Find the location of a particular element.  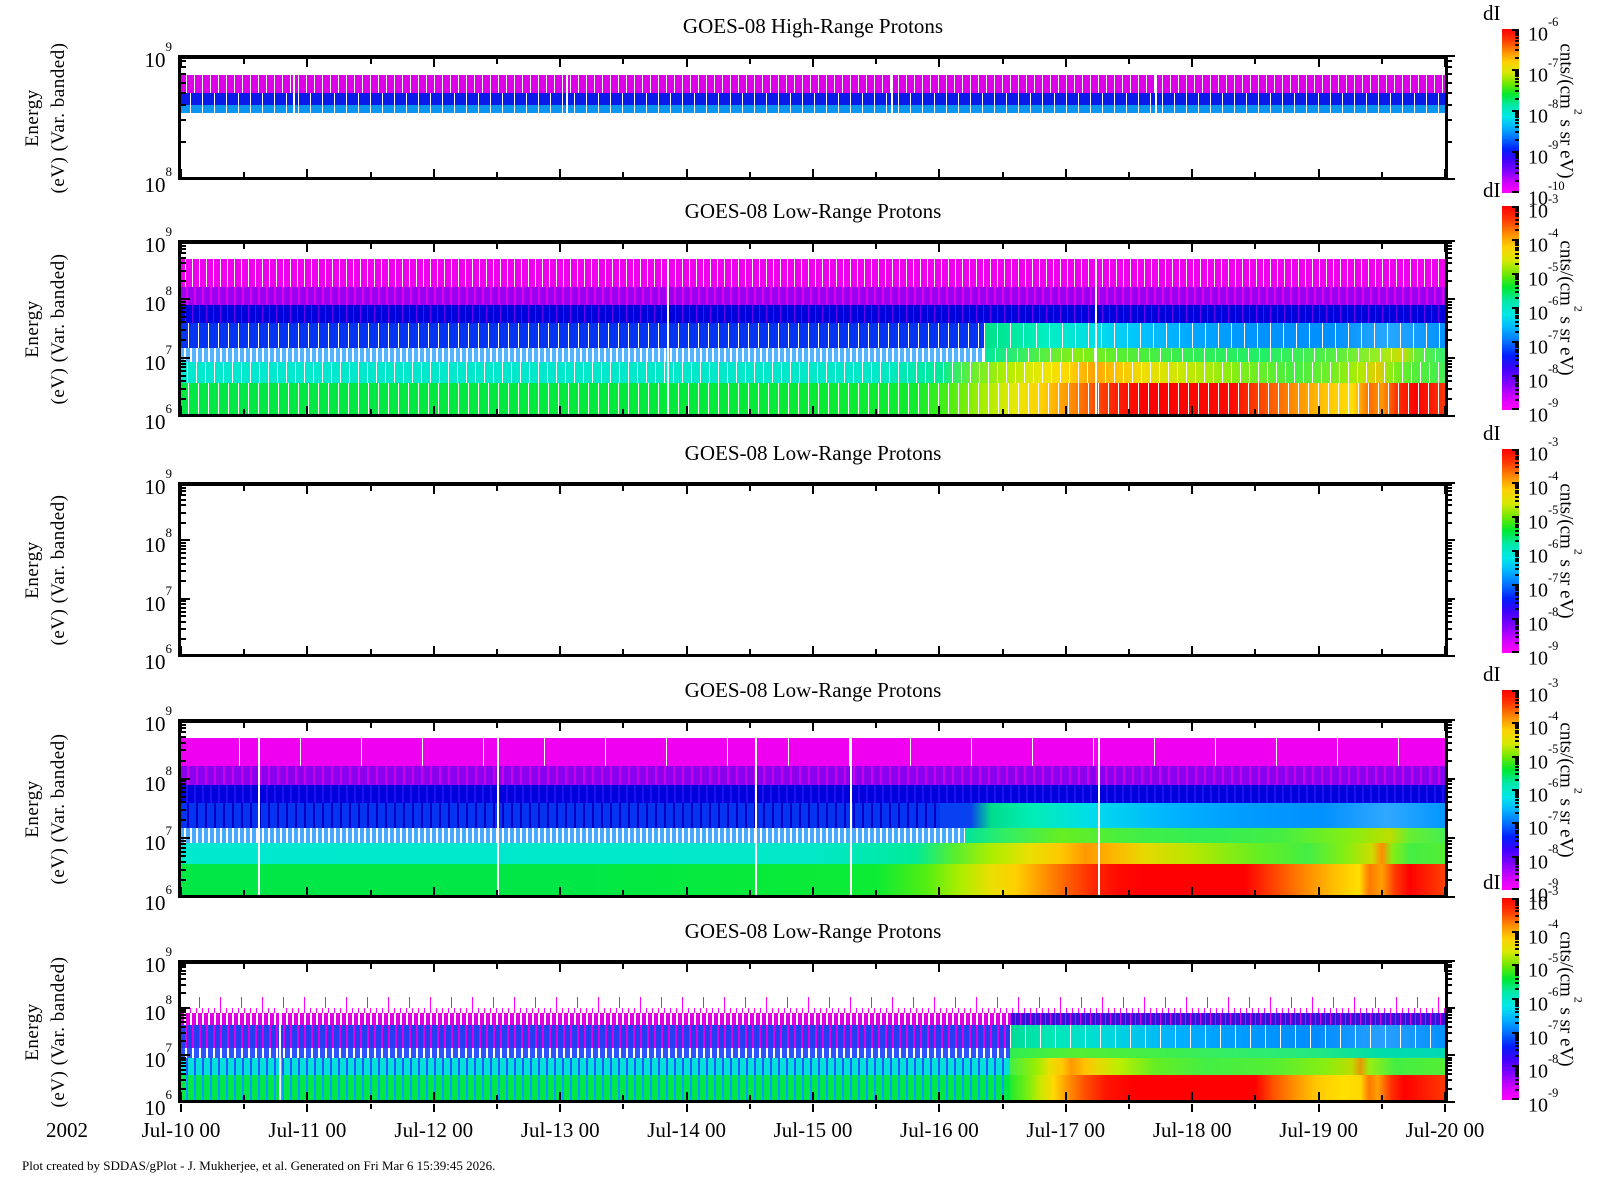

y-axis-label: Energy (eV) (Var. banded) is located at coordinates (46, 569).